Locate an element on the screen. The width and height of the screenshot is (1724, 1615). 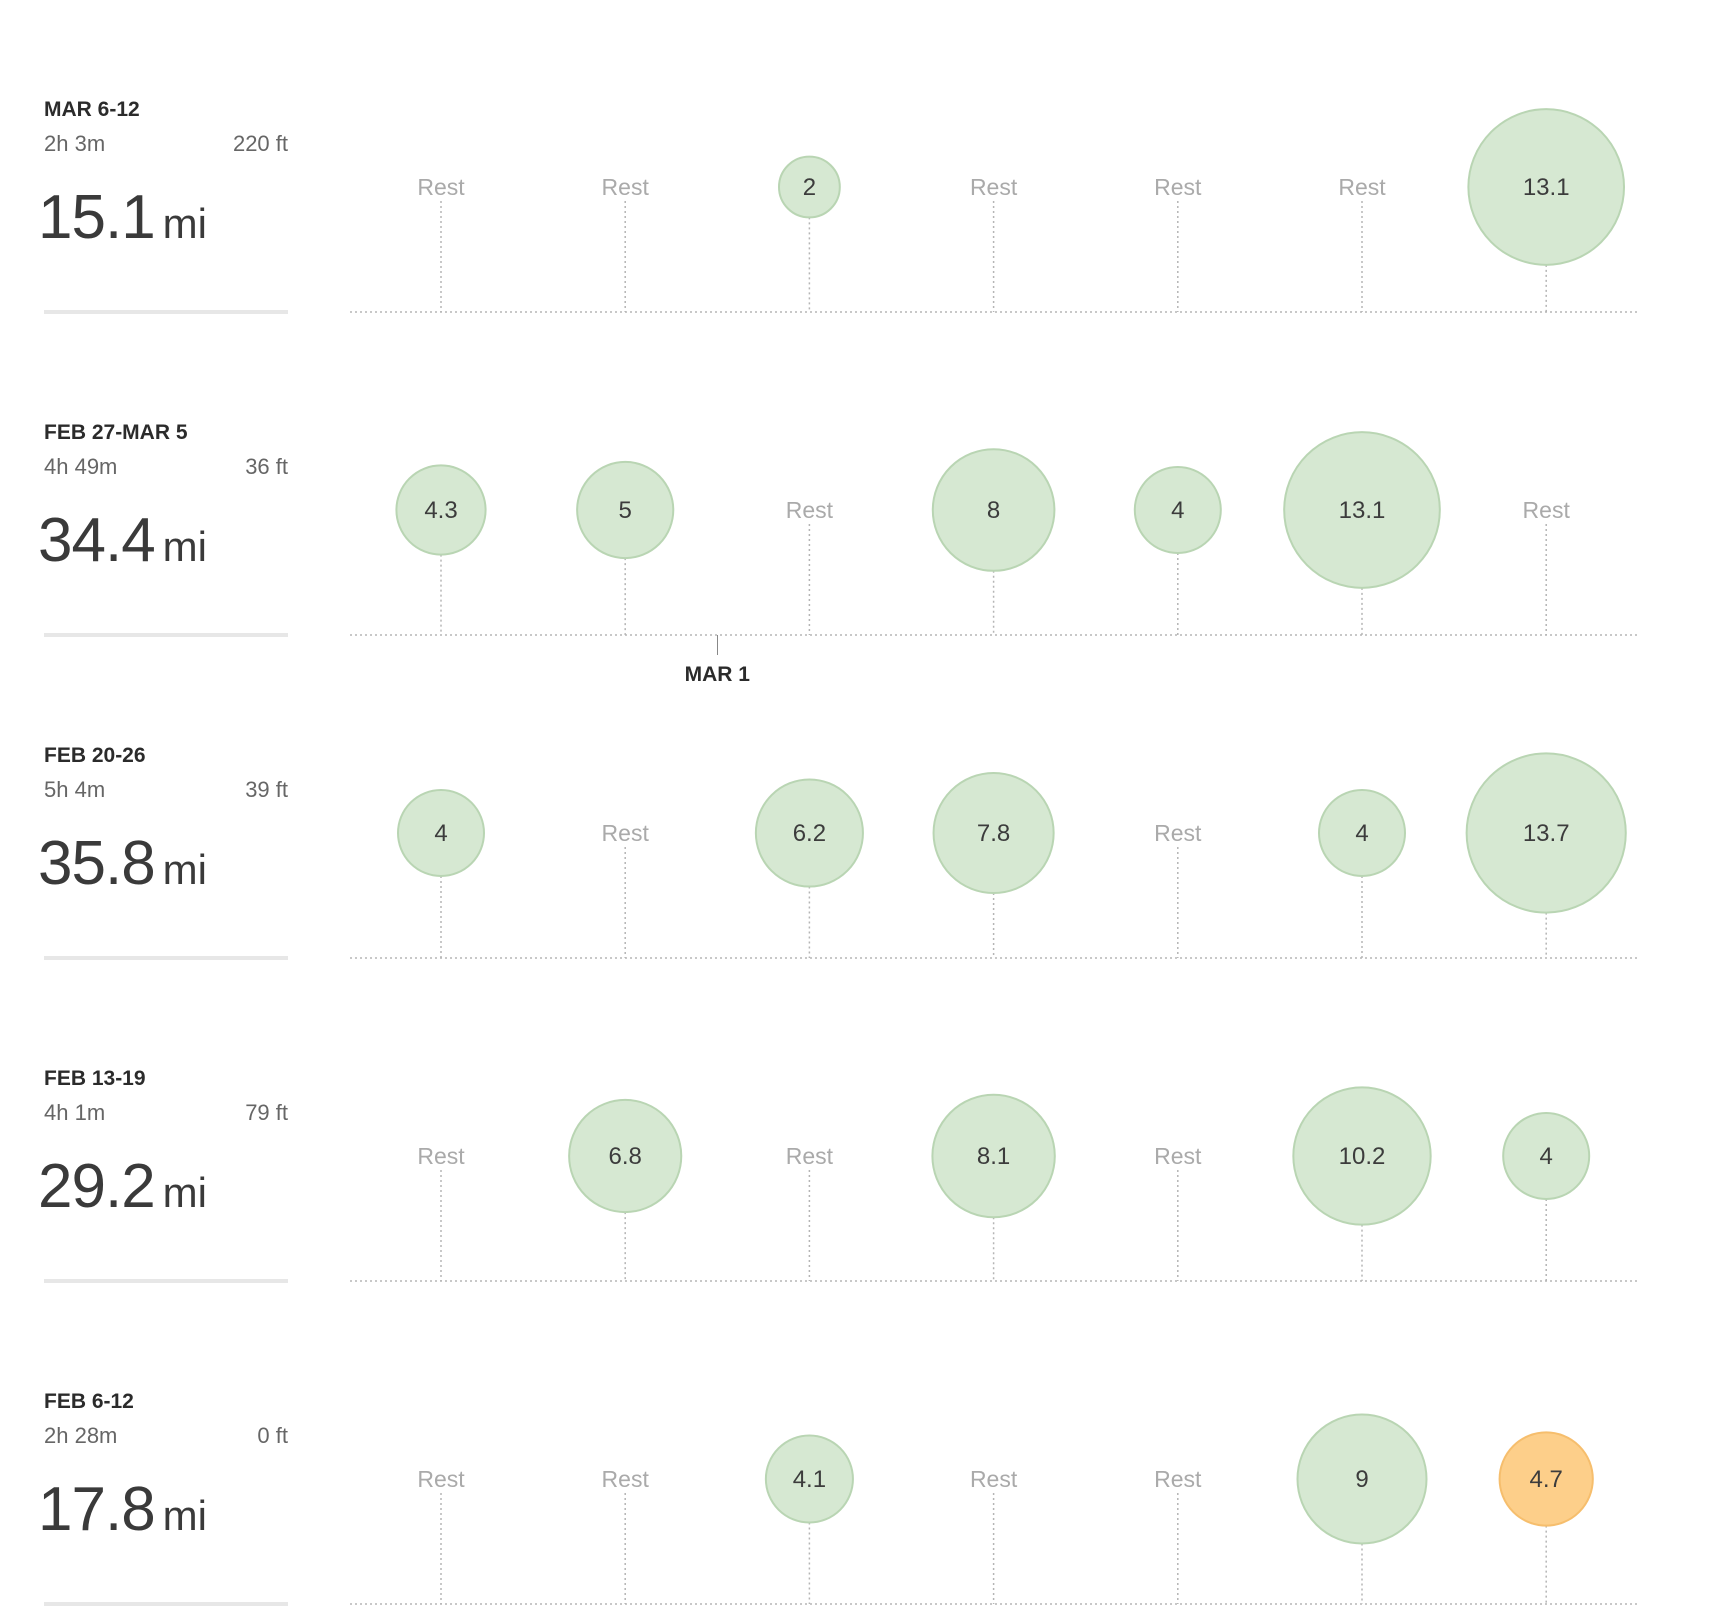
run-day: 6.2 is located at coordinates (809, 868).